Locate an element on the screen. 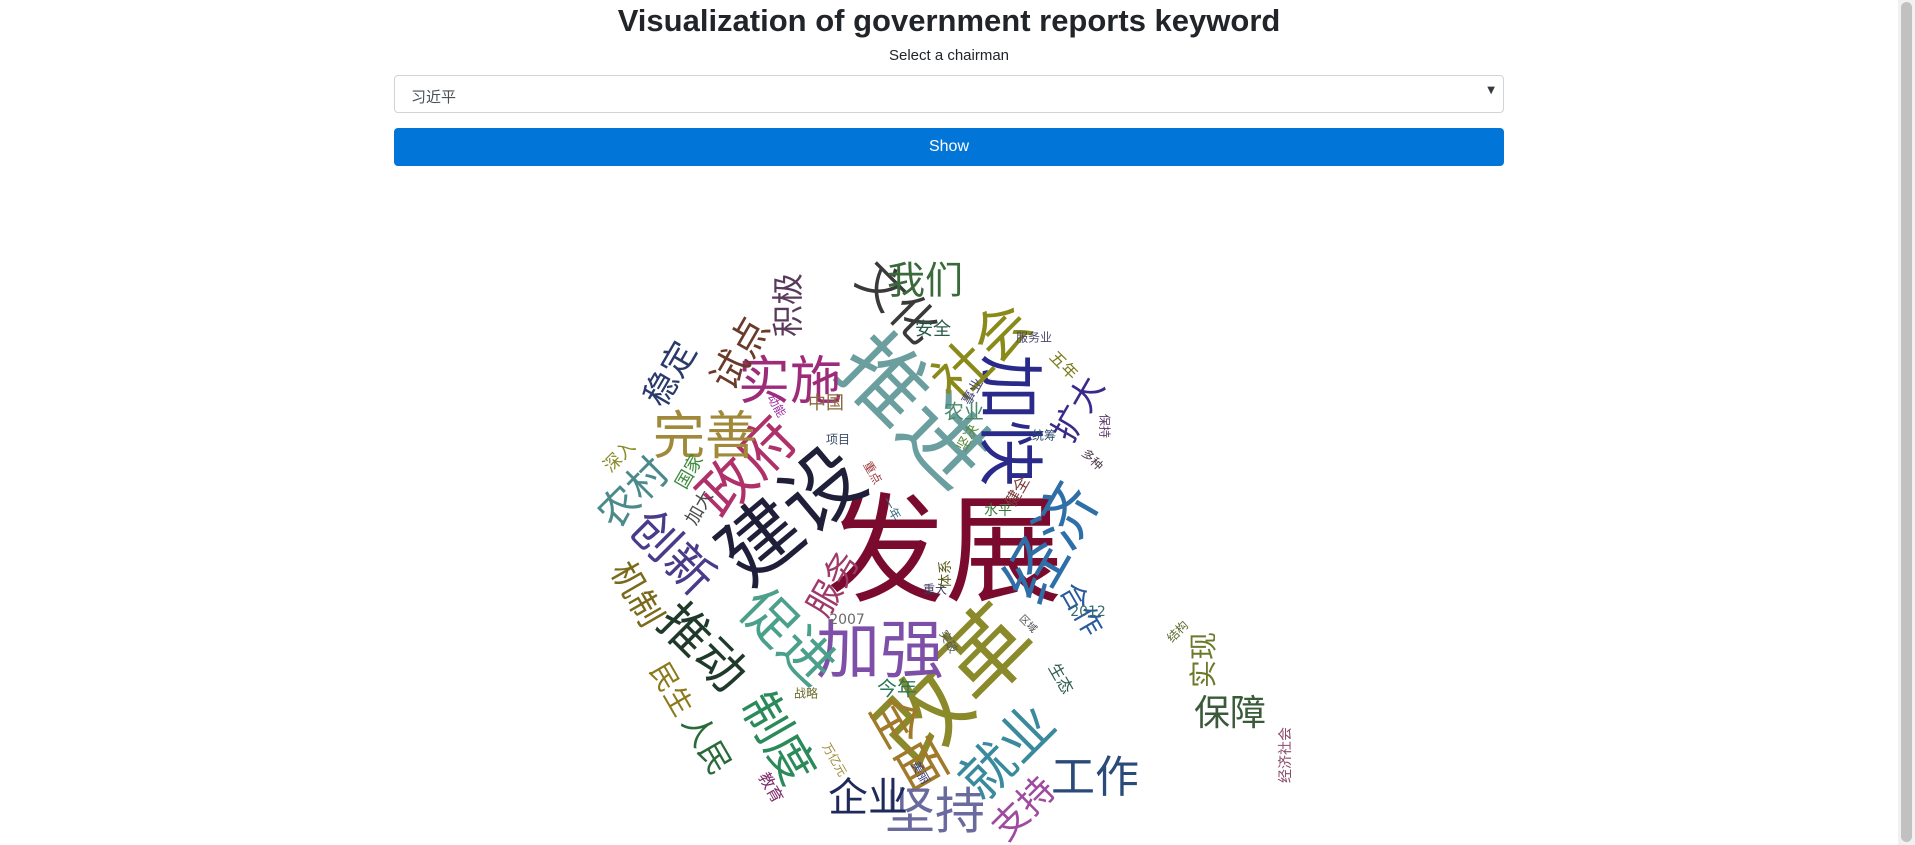 Image resolution: width=1915 pixels, height=845 pixels. word-cloud-term: 全面 is located at coordinates (908, 743).